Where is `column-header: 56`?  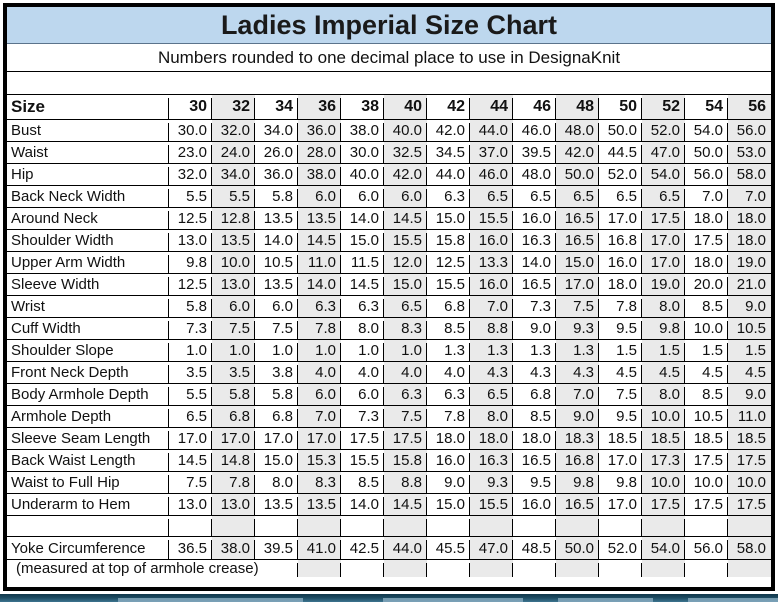
column-header: 56 is located at coordinates (757, 106).